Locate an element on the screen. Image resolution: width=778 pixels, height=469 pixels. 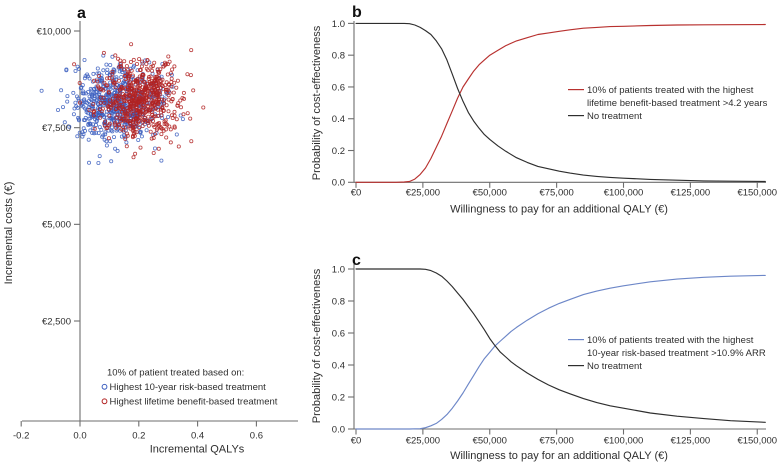
x-tick-label: €25,000 is located at coordinates (423, 193).